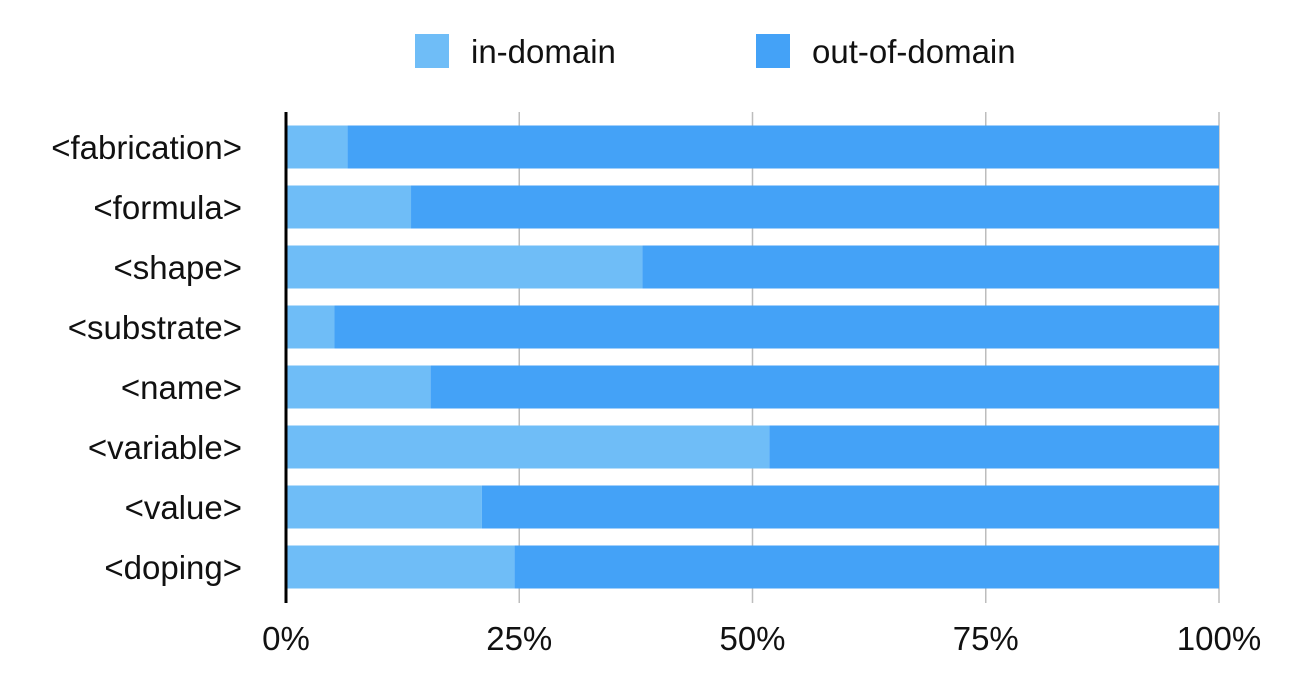 The image size is (1294, 685). I want to click on legend-label: in-domain, so click(543, 51).